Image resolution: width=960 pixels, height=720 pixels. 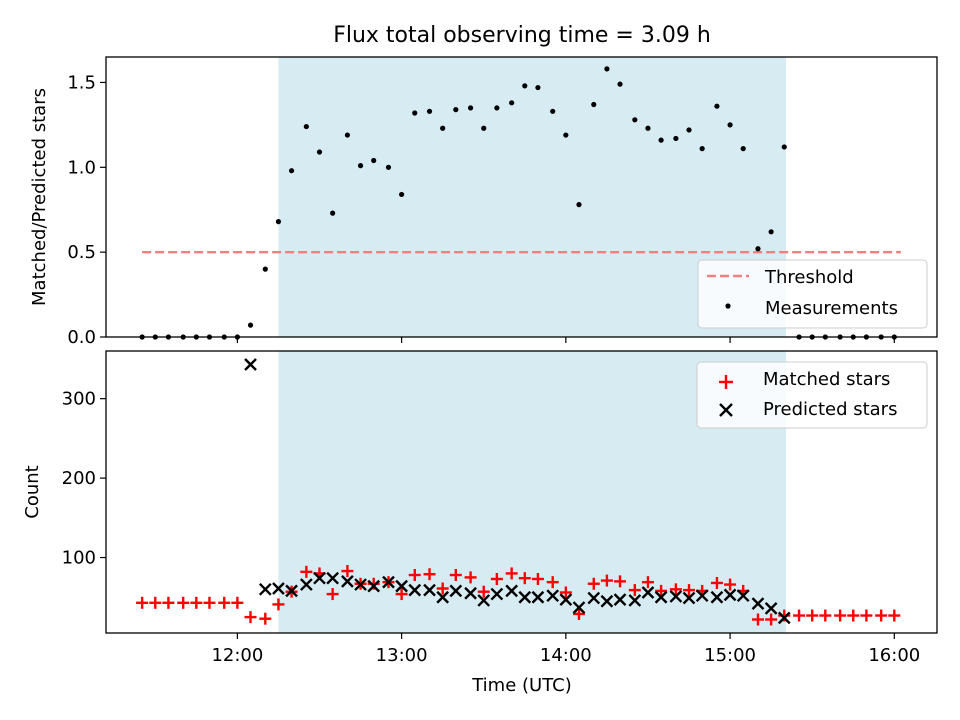 What do you see at coordinates (81, 337) in the screenshot?
I see `y-tick-label: 0.0` at bounding box center [81, 337].